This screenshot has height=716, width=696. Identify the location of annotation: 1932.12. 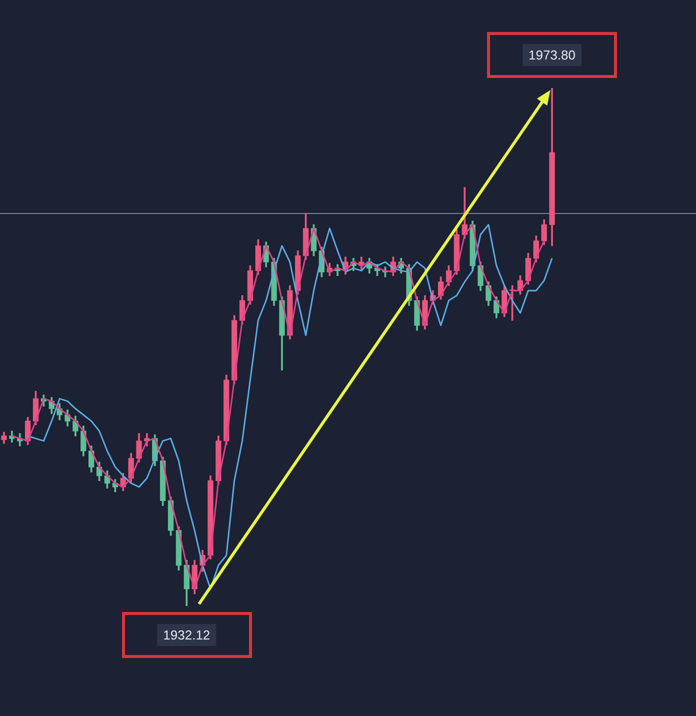
(186, 635).